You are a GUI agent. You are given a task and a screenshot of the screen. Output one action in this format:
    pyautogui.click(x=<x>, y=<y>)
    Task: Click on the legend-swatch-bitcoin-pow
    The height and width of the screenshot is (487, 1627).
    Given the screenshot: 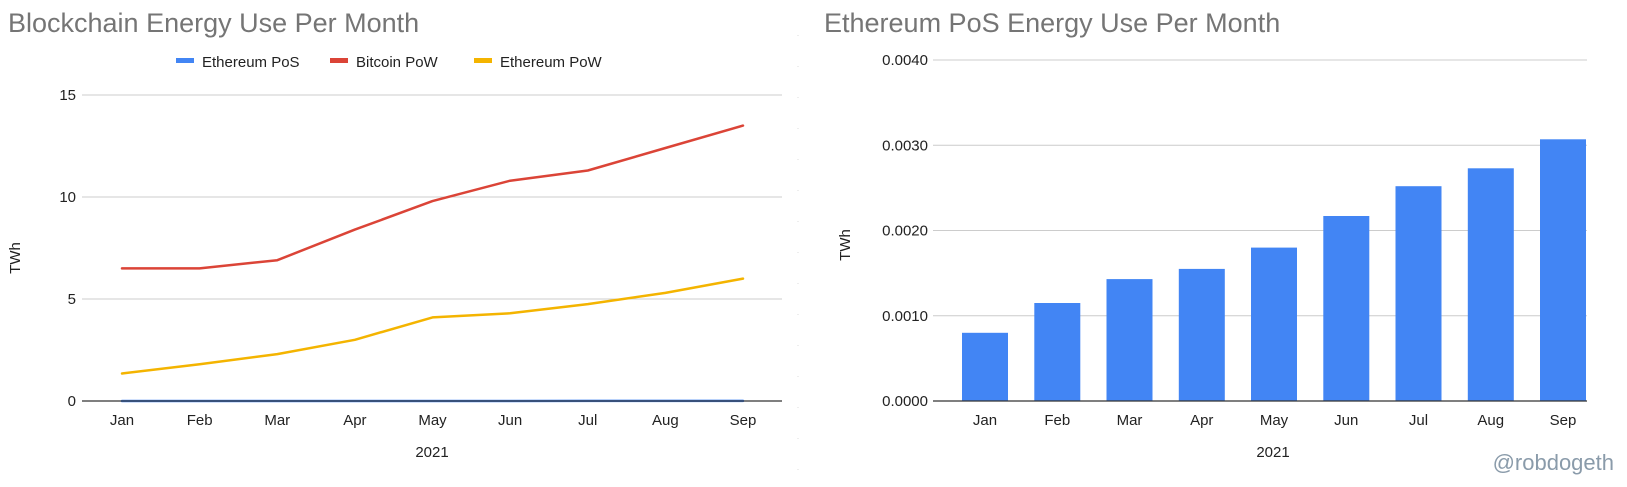 What is the action you would take?
    pyautogui.click(x=339, y=60)
    